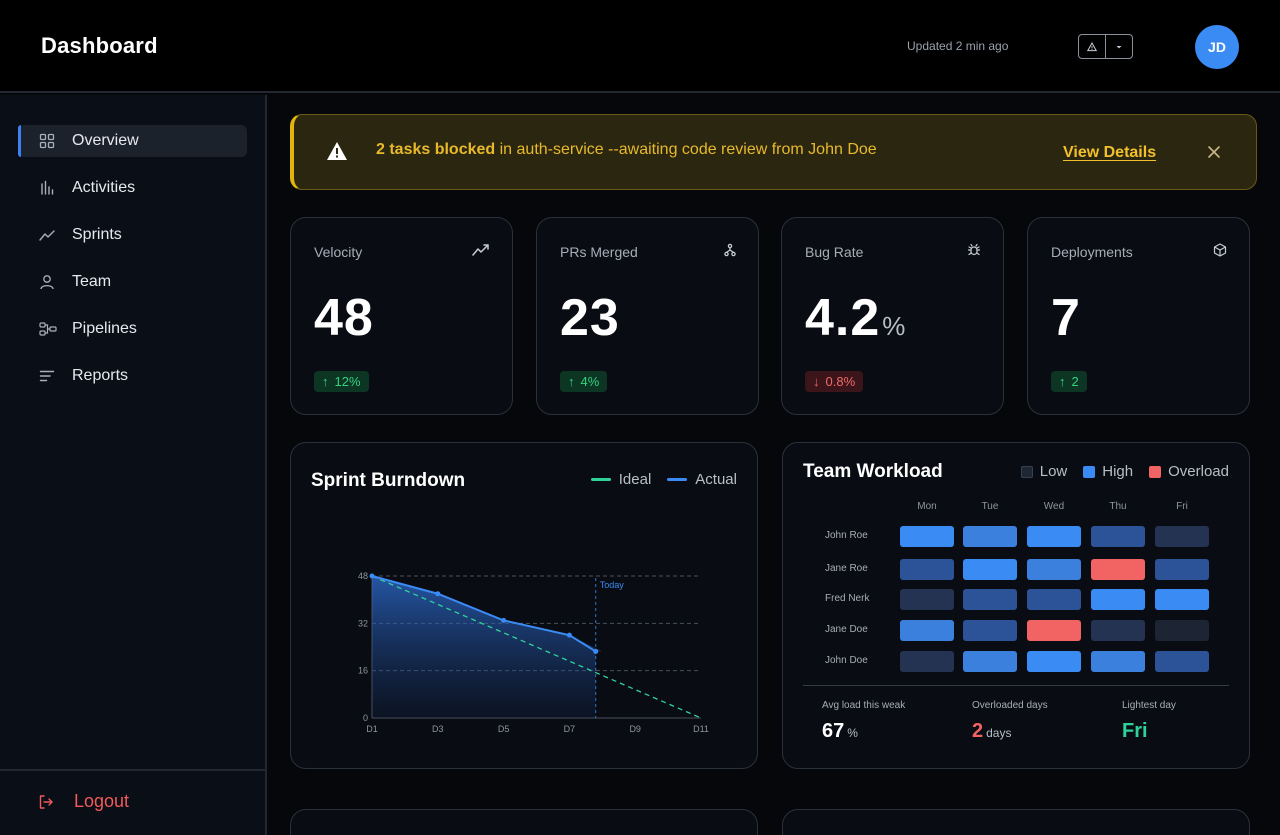 The width and height of the screenshot is (1280, 835). Describe the element at coordinates (846, 568) in the screenshot. I see `member-name: Jane Roe` at that location.